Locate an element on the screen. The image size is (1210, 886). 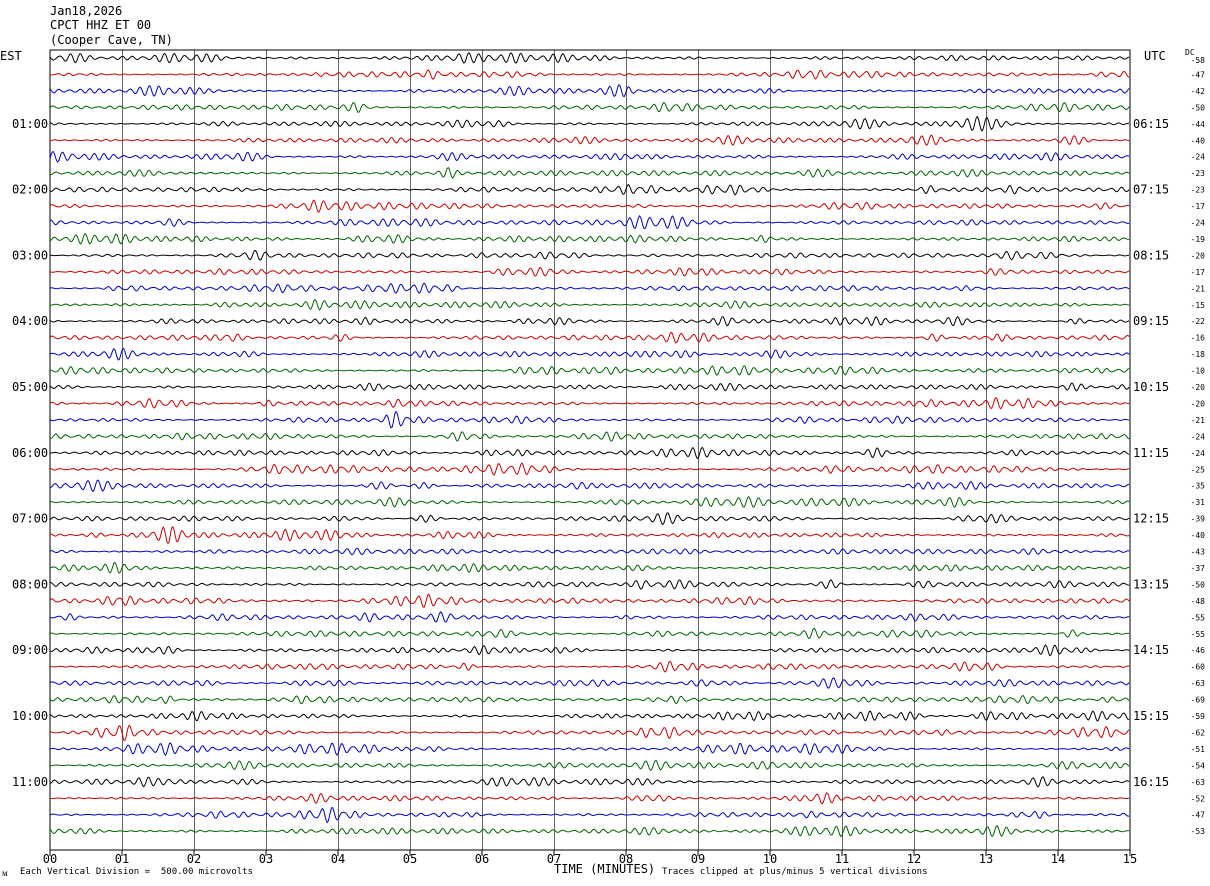
x-tick-label: 07 is located at coordinates (554, 859).